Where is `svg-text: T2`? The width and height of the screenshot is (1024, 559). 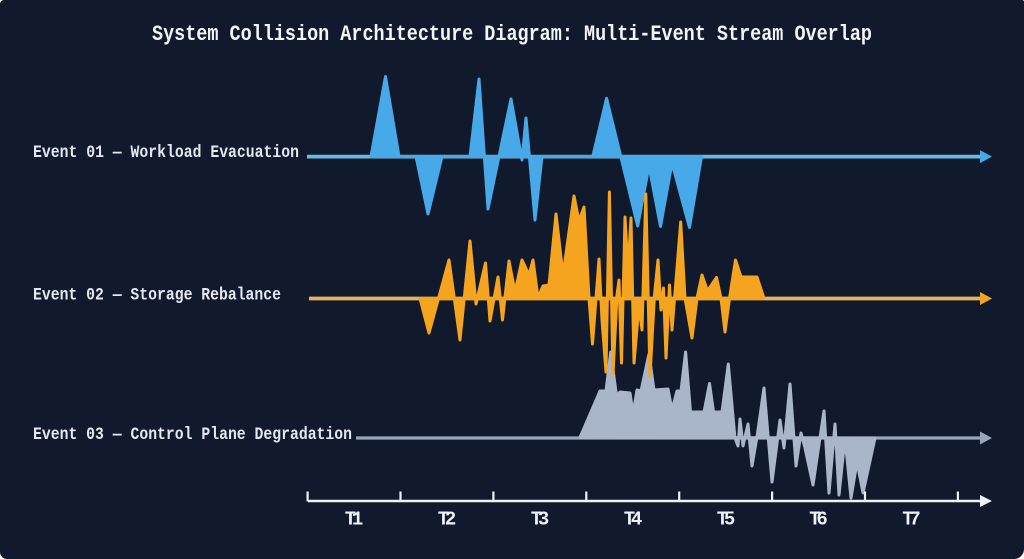 svg-text: T2 is located at coordinates (447, 520).